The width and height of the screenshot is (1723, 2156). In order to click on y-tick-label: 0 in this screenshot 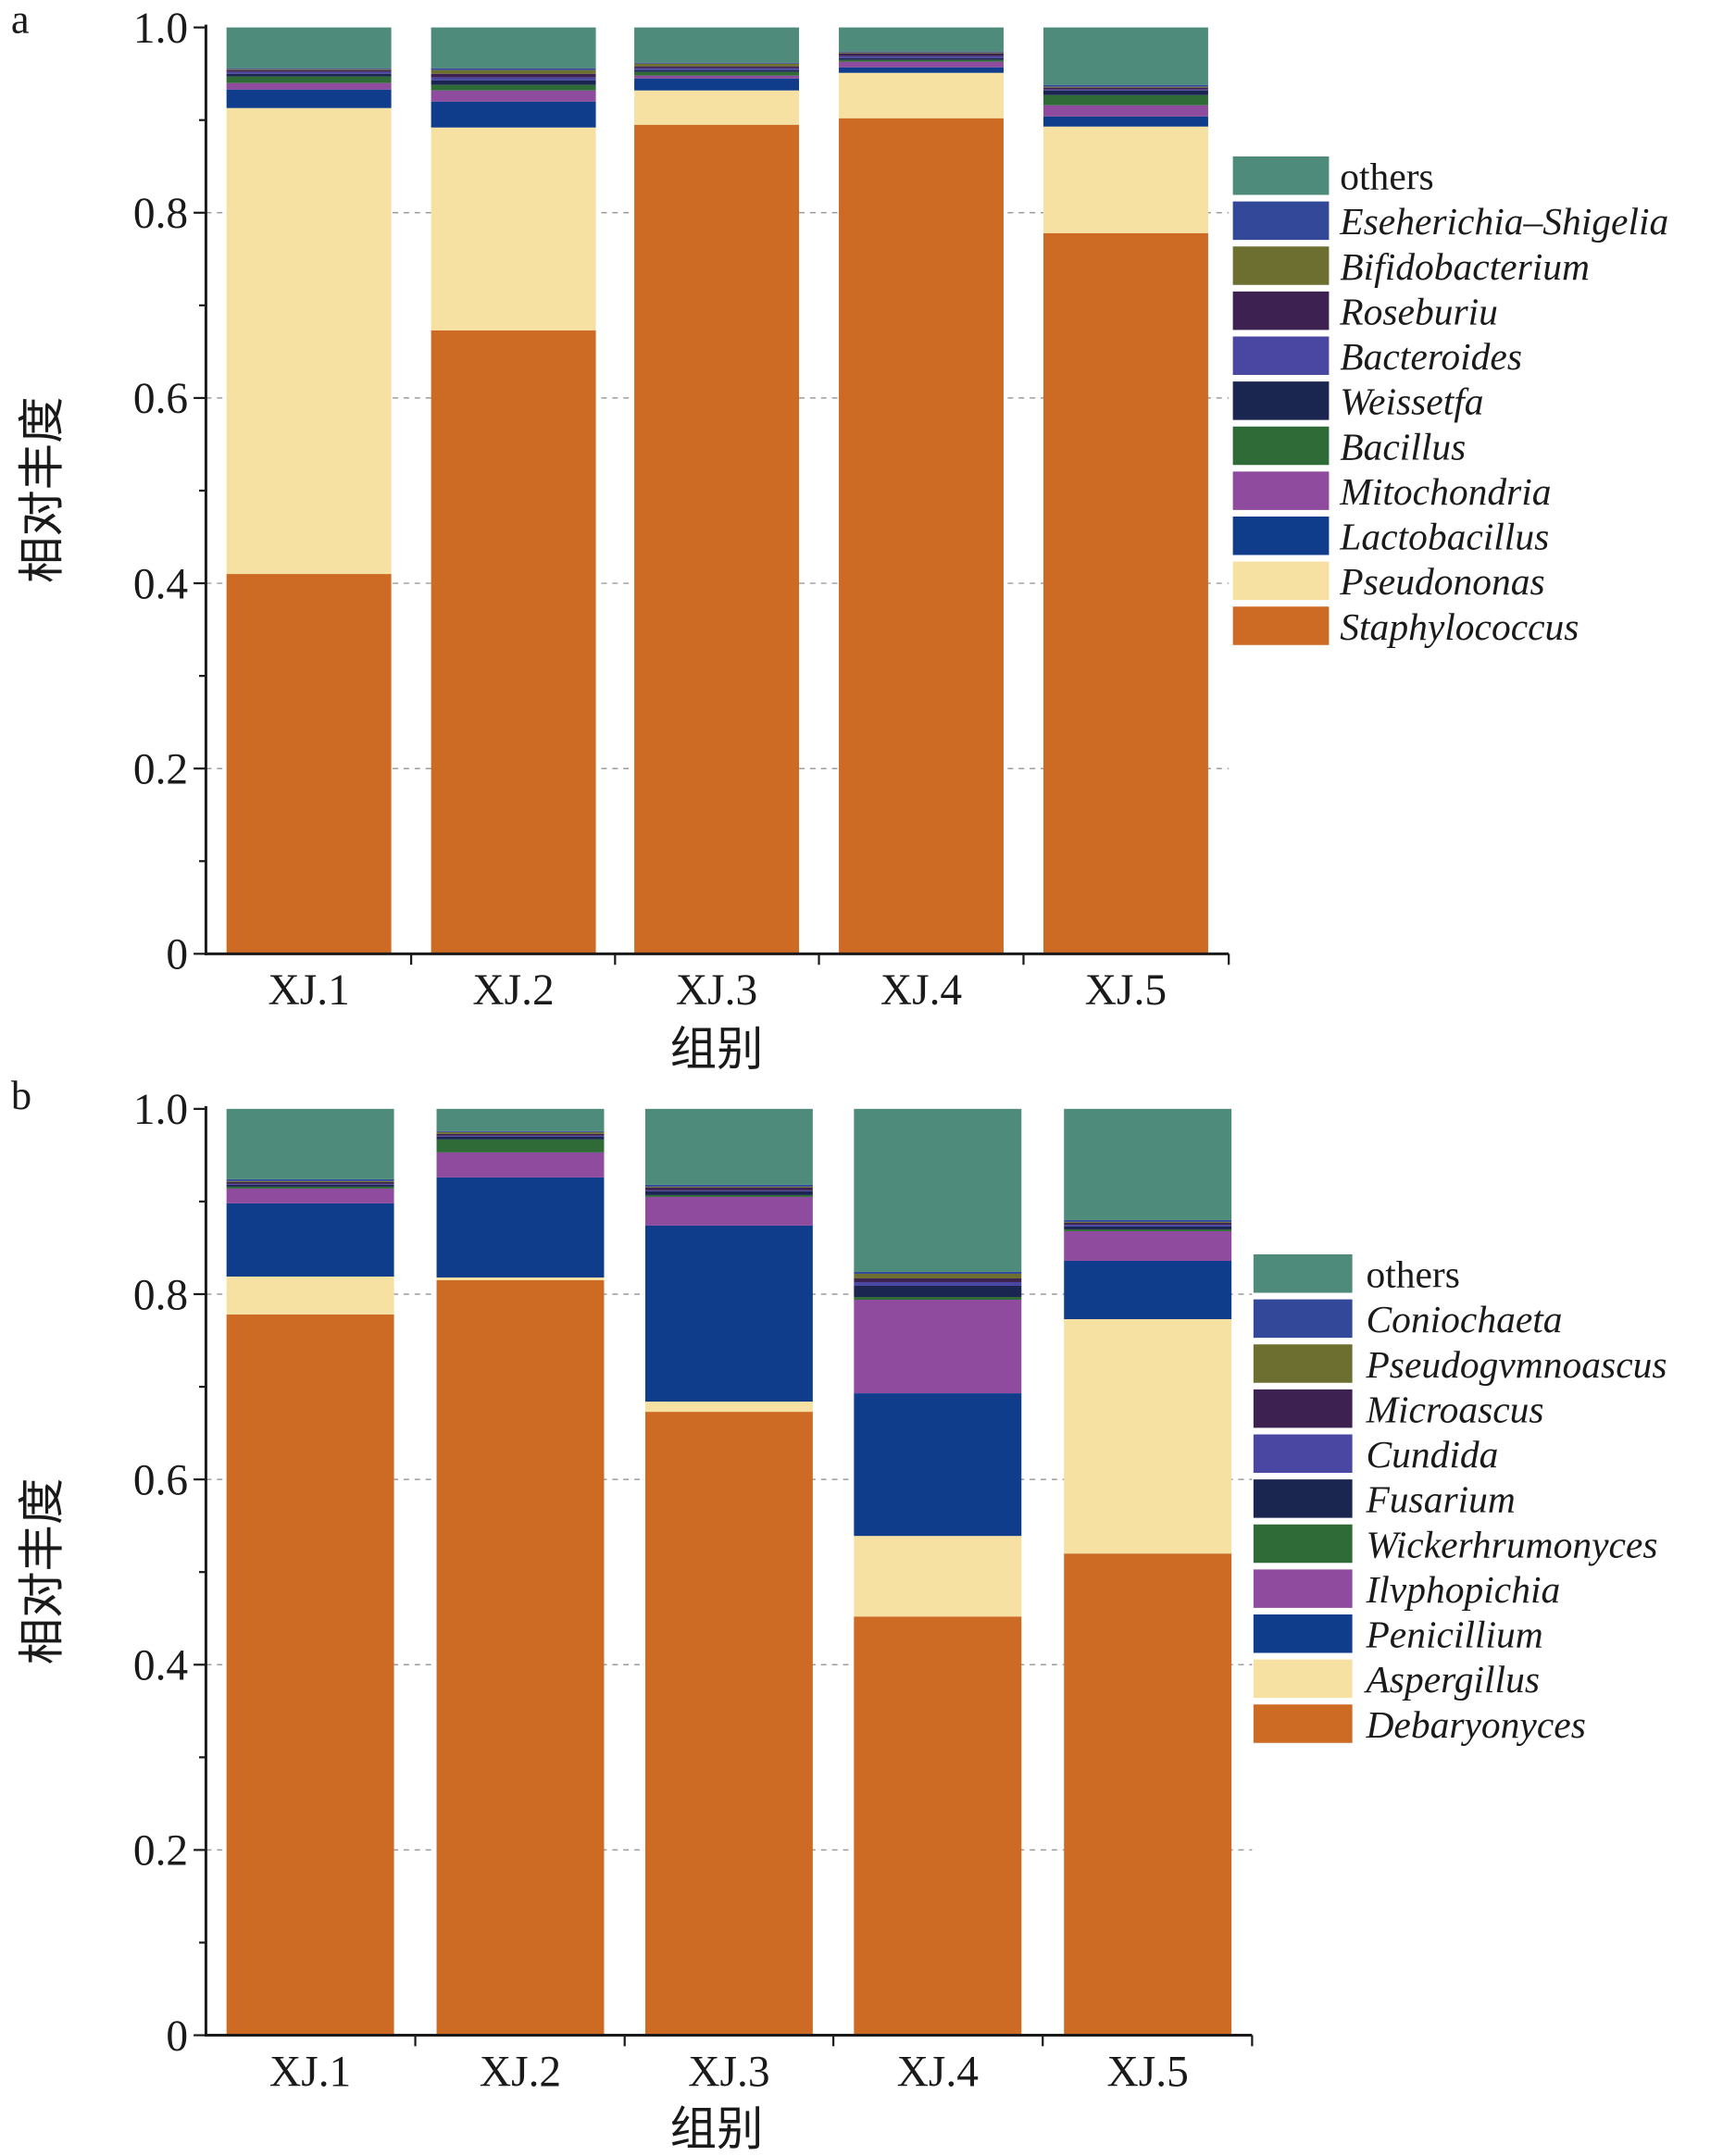, I will do `click(177, 2037)`.